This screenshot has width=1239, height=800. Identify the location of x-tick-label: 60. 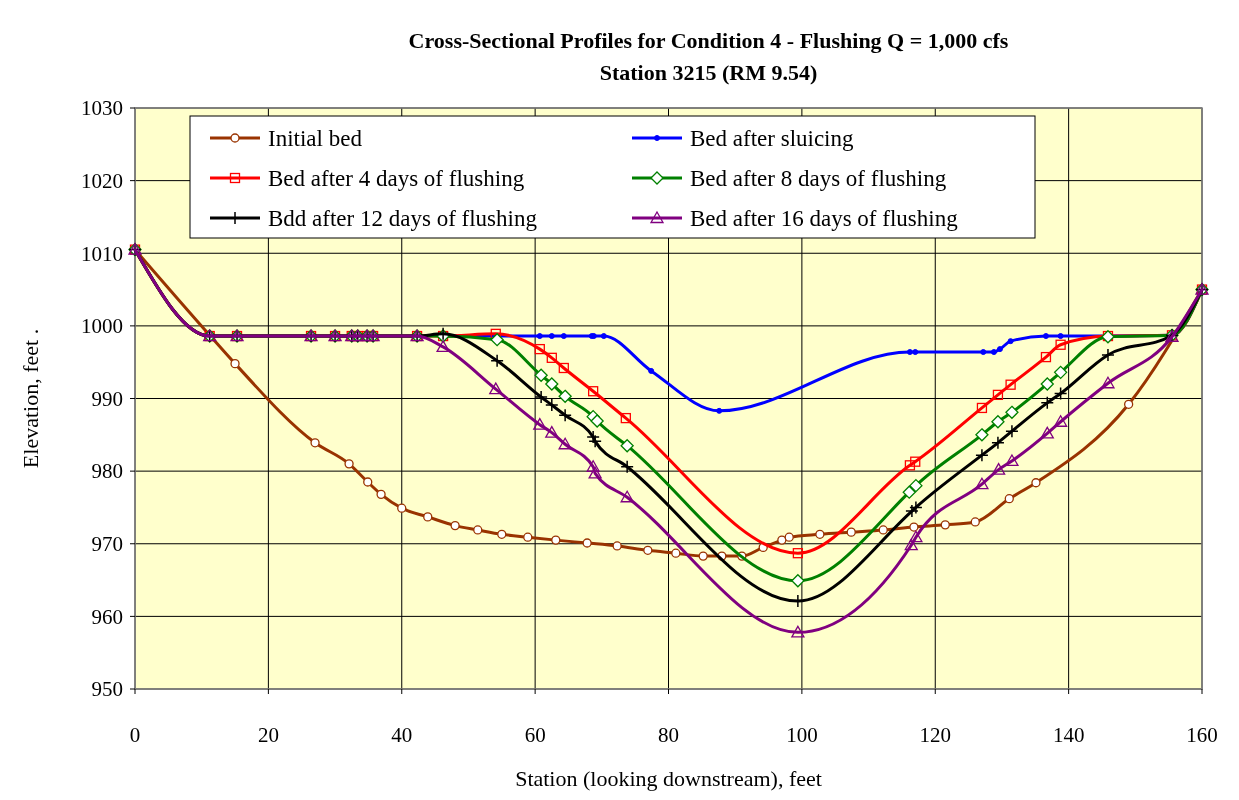
(535, 735).